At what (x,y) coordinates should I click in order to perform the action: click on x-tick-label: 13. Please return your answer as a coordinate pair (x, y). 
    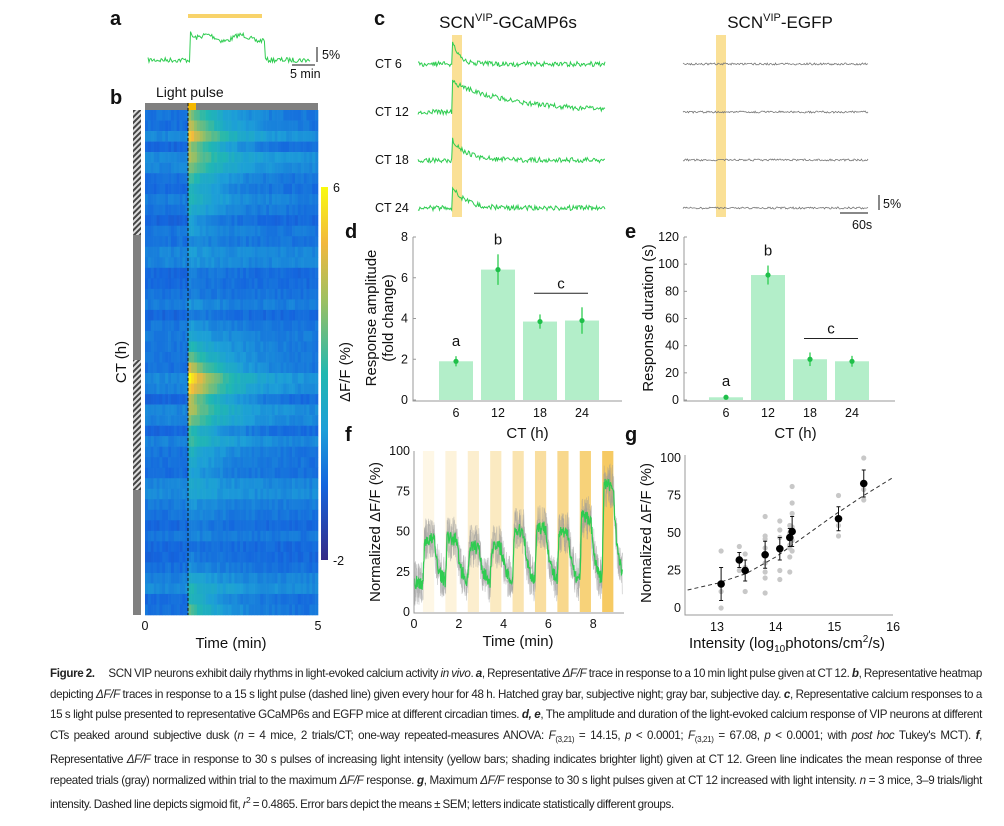
    Looking at the image, I should click on (717, 627).